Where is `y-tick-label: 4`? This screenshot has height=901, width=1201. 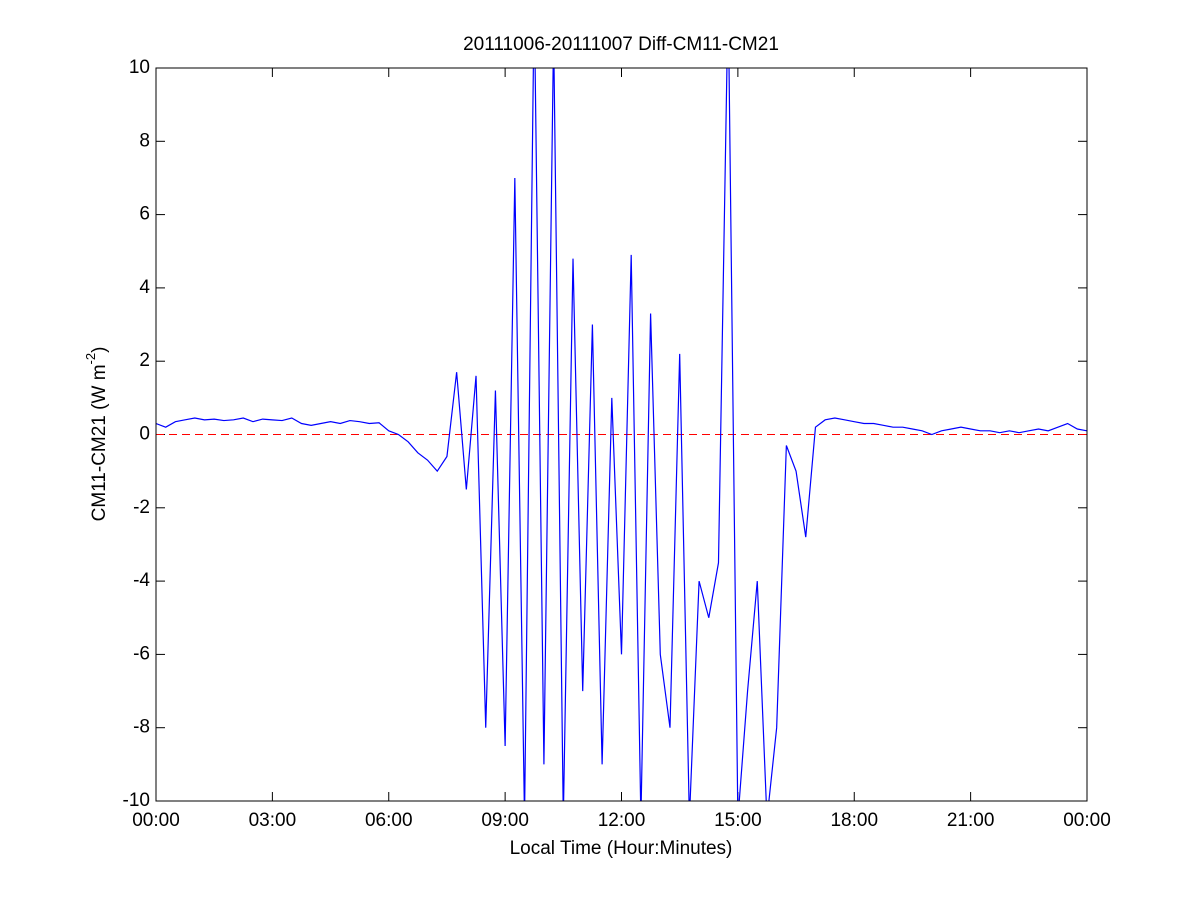
y-tick-label: 4 is located at coordinates (144, 287).